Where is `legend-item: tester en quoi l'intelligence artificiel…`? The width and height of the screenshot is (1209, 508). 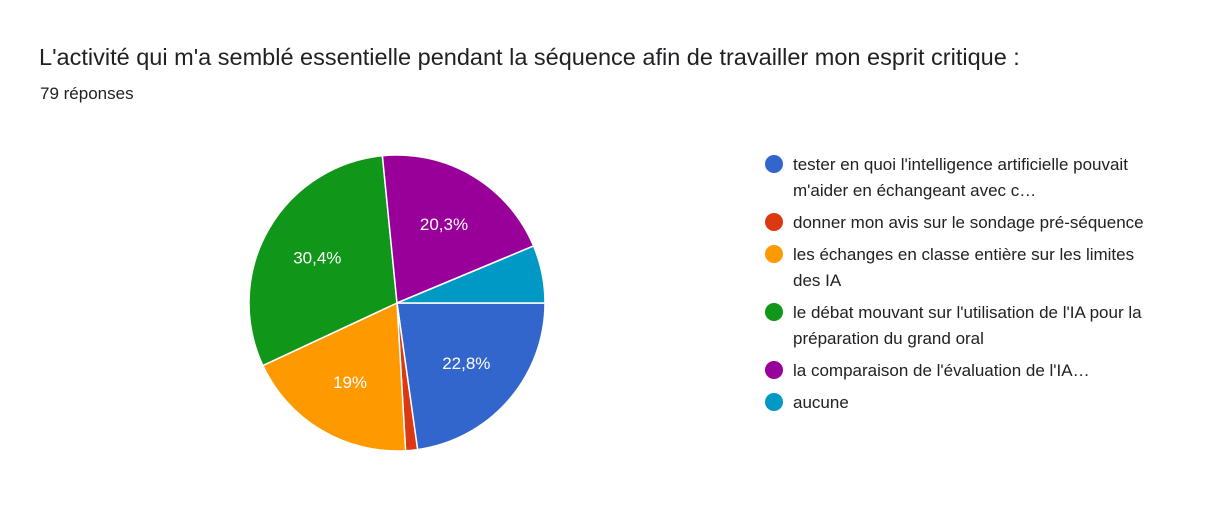
legend-item: tester en quoi l'intelligence artificiel… is located at coordinates (960, 178).